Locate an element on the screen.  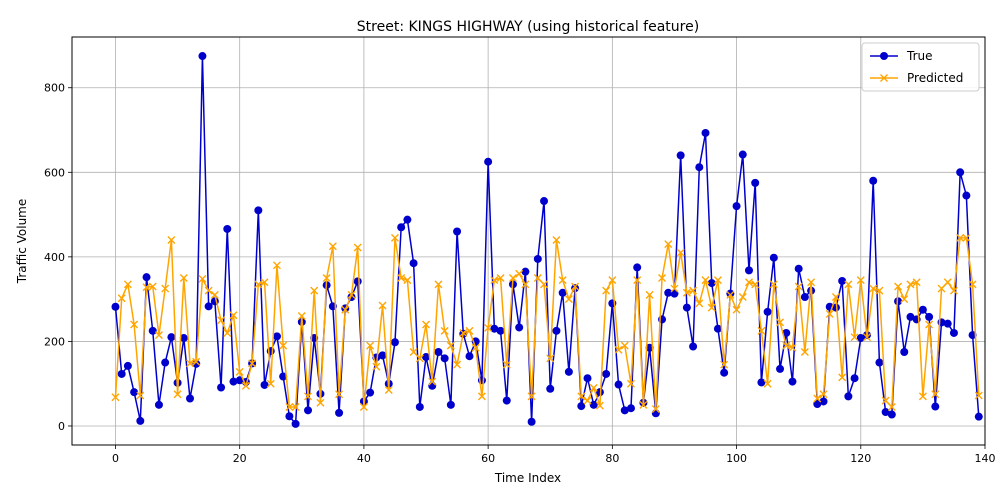
legend-label-true: True is located at coordinates (919, 56).